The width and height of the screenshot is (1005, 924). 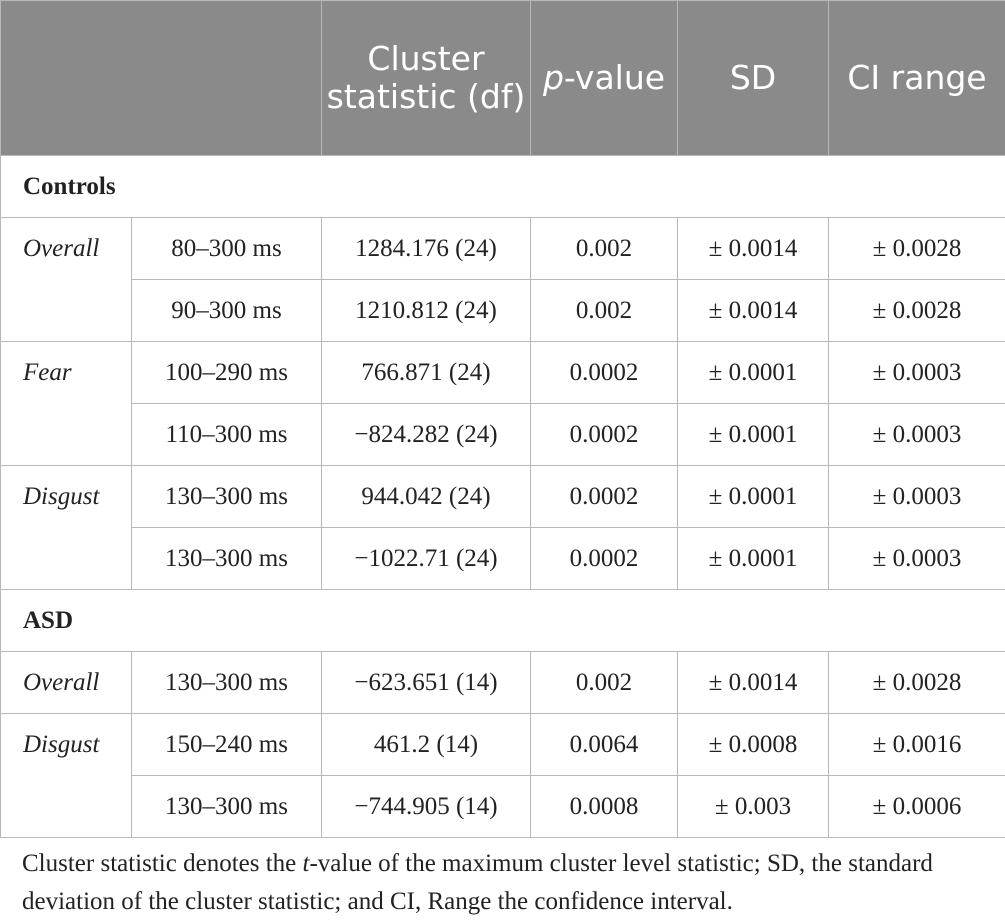 I want to click on condition-cell: Fear, so click(x=66, y=372).